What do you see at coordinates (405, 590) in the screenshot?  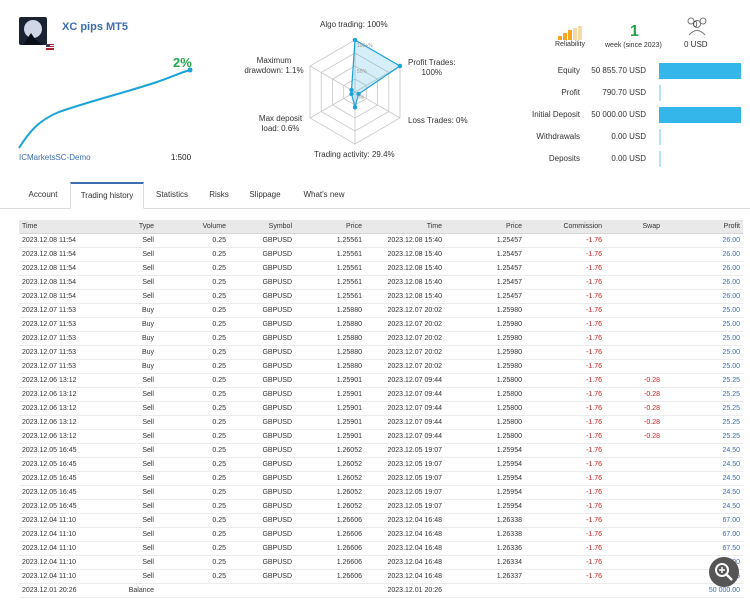 I see `cell-close-time: 2023.12.01 20:26` at bounding box center [405, 590].